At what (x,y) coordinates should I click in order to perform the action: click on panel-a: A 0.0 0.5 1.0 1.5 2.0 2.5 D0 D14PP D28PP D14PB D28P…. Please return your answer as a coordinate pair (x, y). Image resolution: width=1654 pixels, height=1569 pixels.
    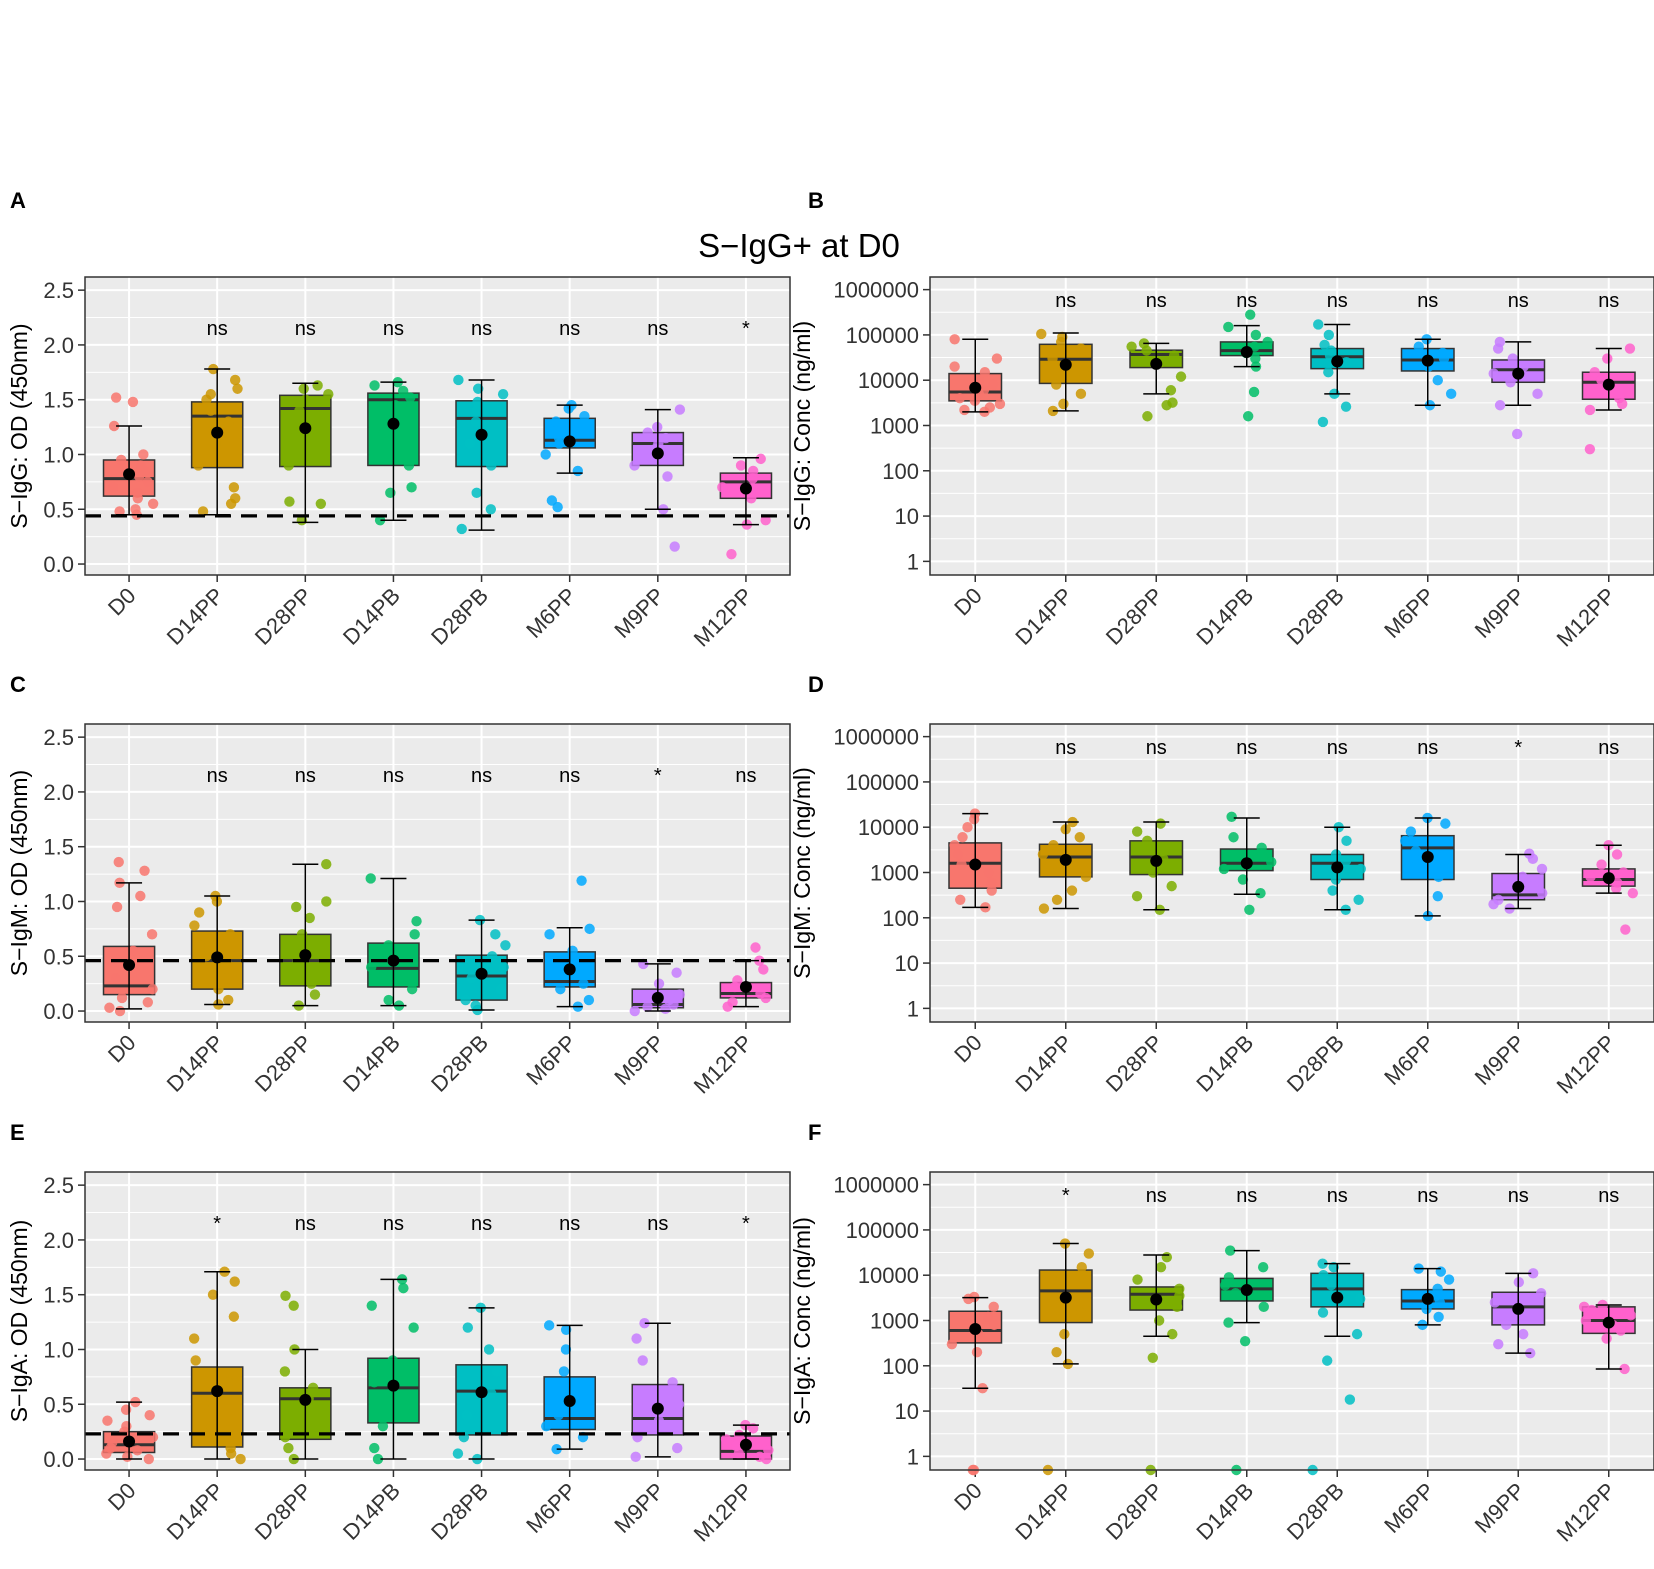
    Looking at the image, I should click on (398, 420).